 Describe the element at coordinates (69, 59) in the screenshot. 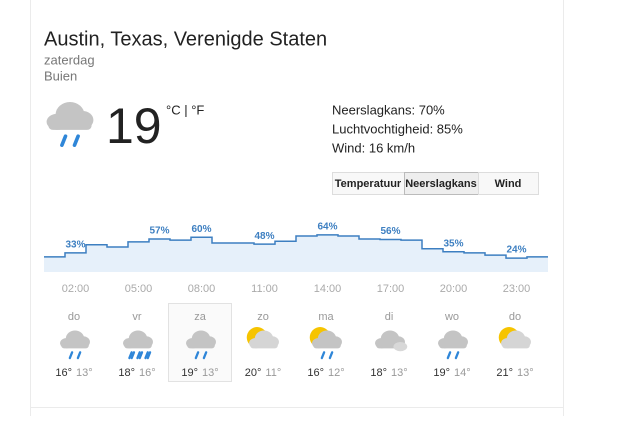

I see `day-label: zaterdag` at that location.